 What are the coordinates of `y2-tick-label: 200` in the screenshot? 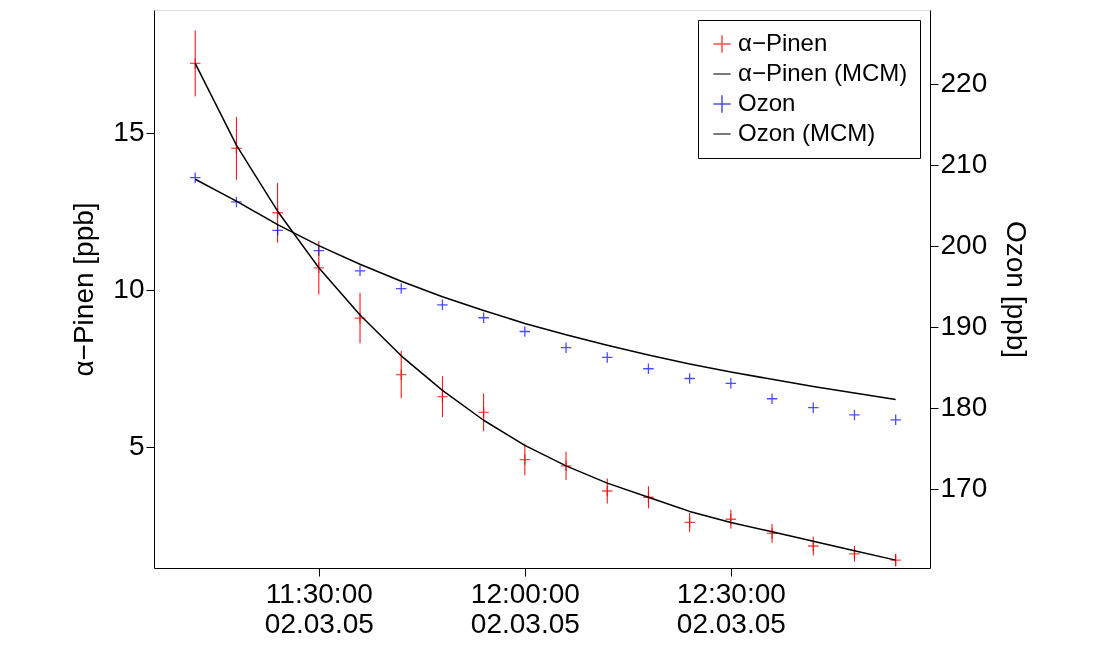 It's located at (964, 245).